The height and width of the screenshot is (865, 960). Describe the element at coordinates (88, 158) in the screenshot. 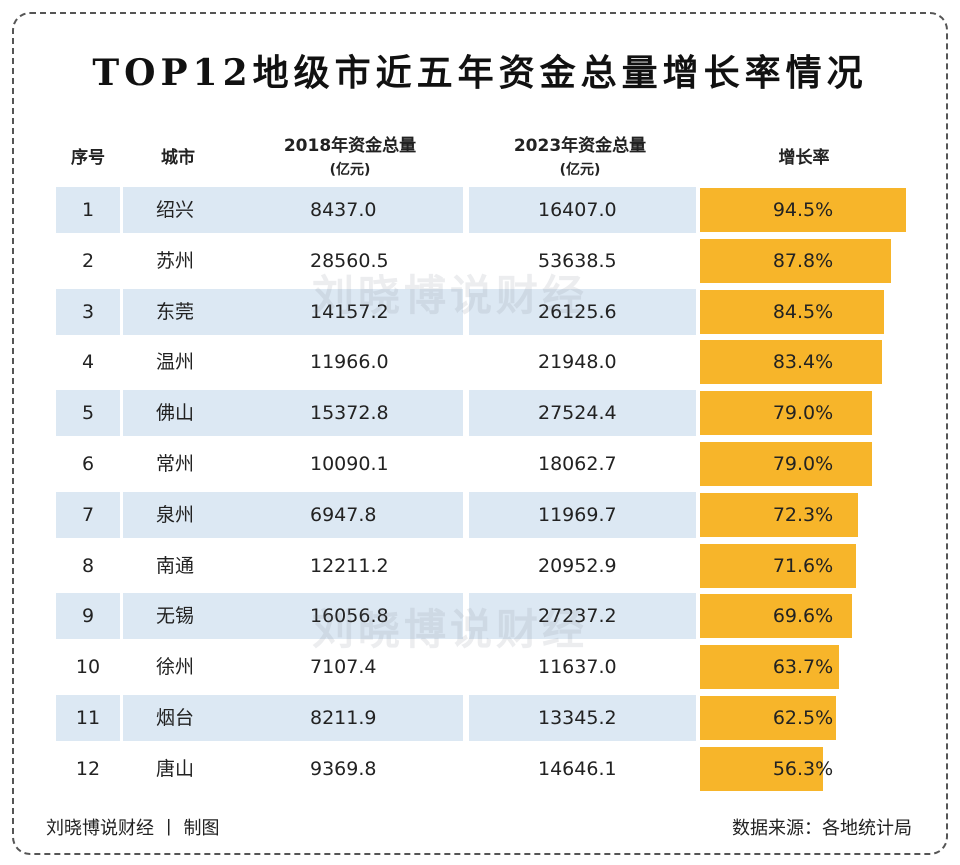

I see `header-index: 序号` at that location.